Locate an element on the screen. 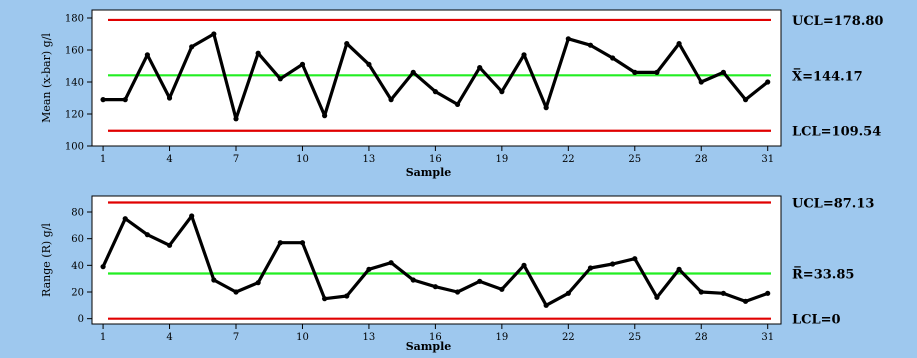 The image size is (917, 358). y-tick-label: 180 is located at coordinates (74, 19).